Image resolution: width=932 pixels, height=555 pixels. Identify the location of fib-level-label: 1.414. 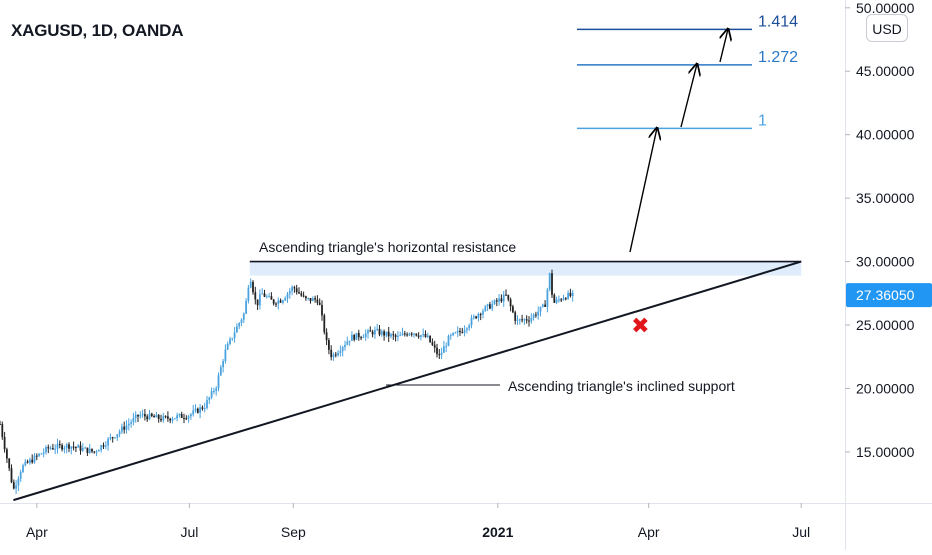
(778, 21).